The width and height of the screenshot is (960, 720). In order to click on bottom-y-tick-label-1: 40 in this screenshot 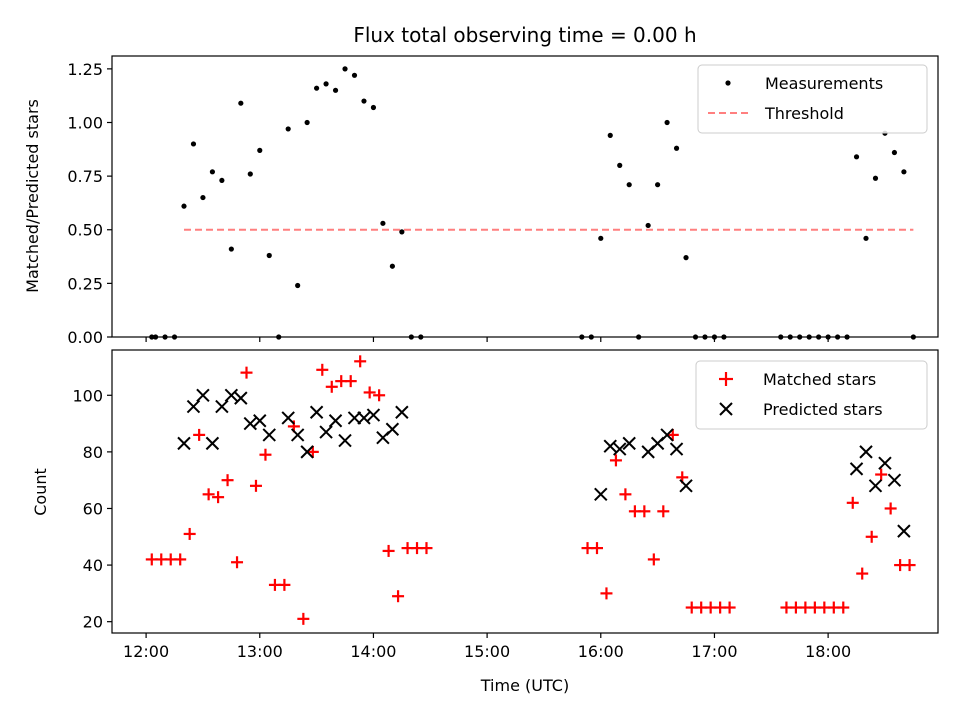, I will do `click(93, 565)`.